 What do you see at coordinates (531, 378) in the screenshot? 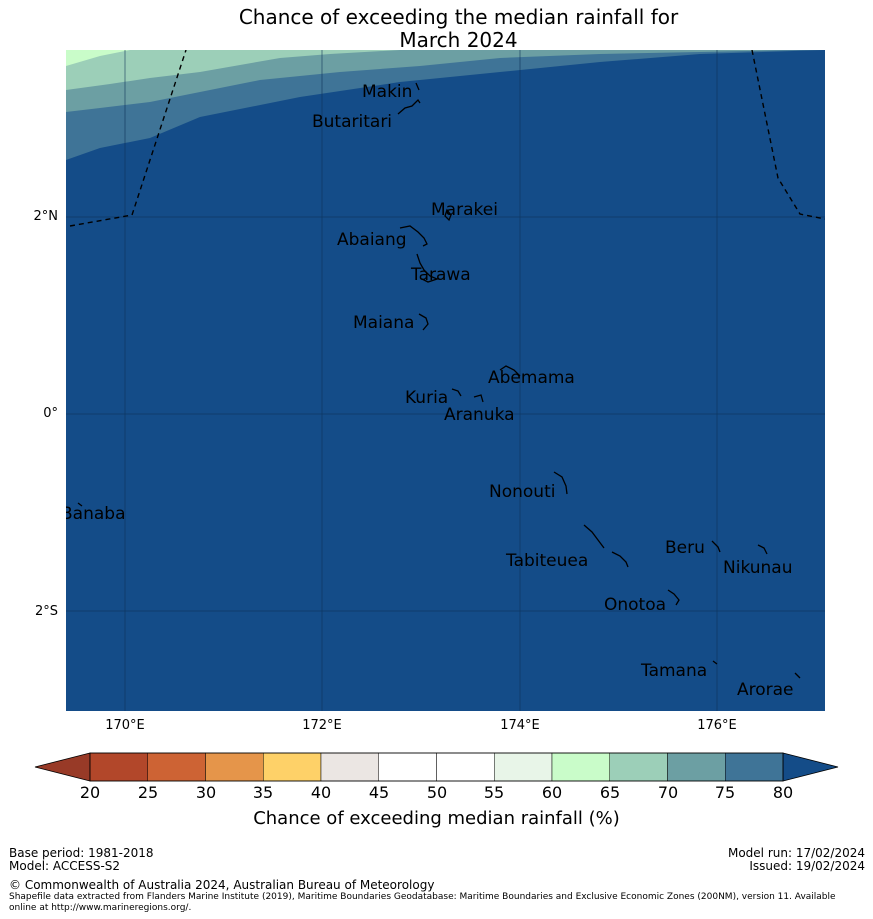
I see `island-label-abemama: Abemama` at bounding box center [531, 378].